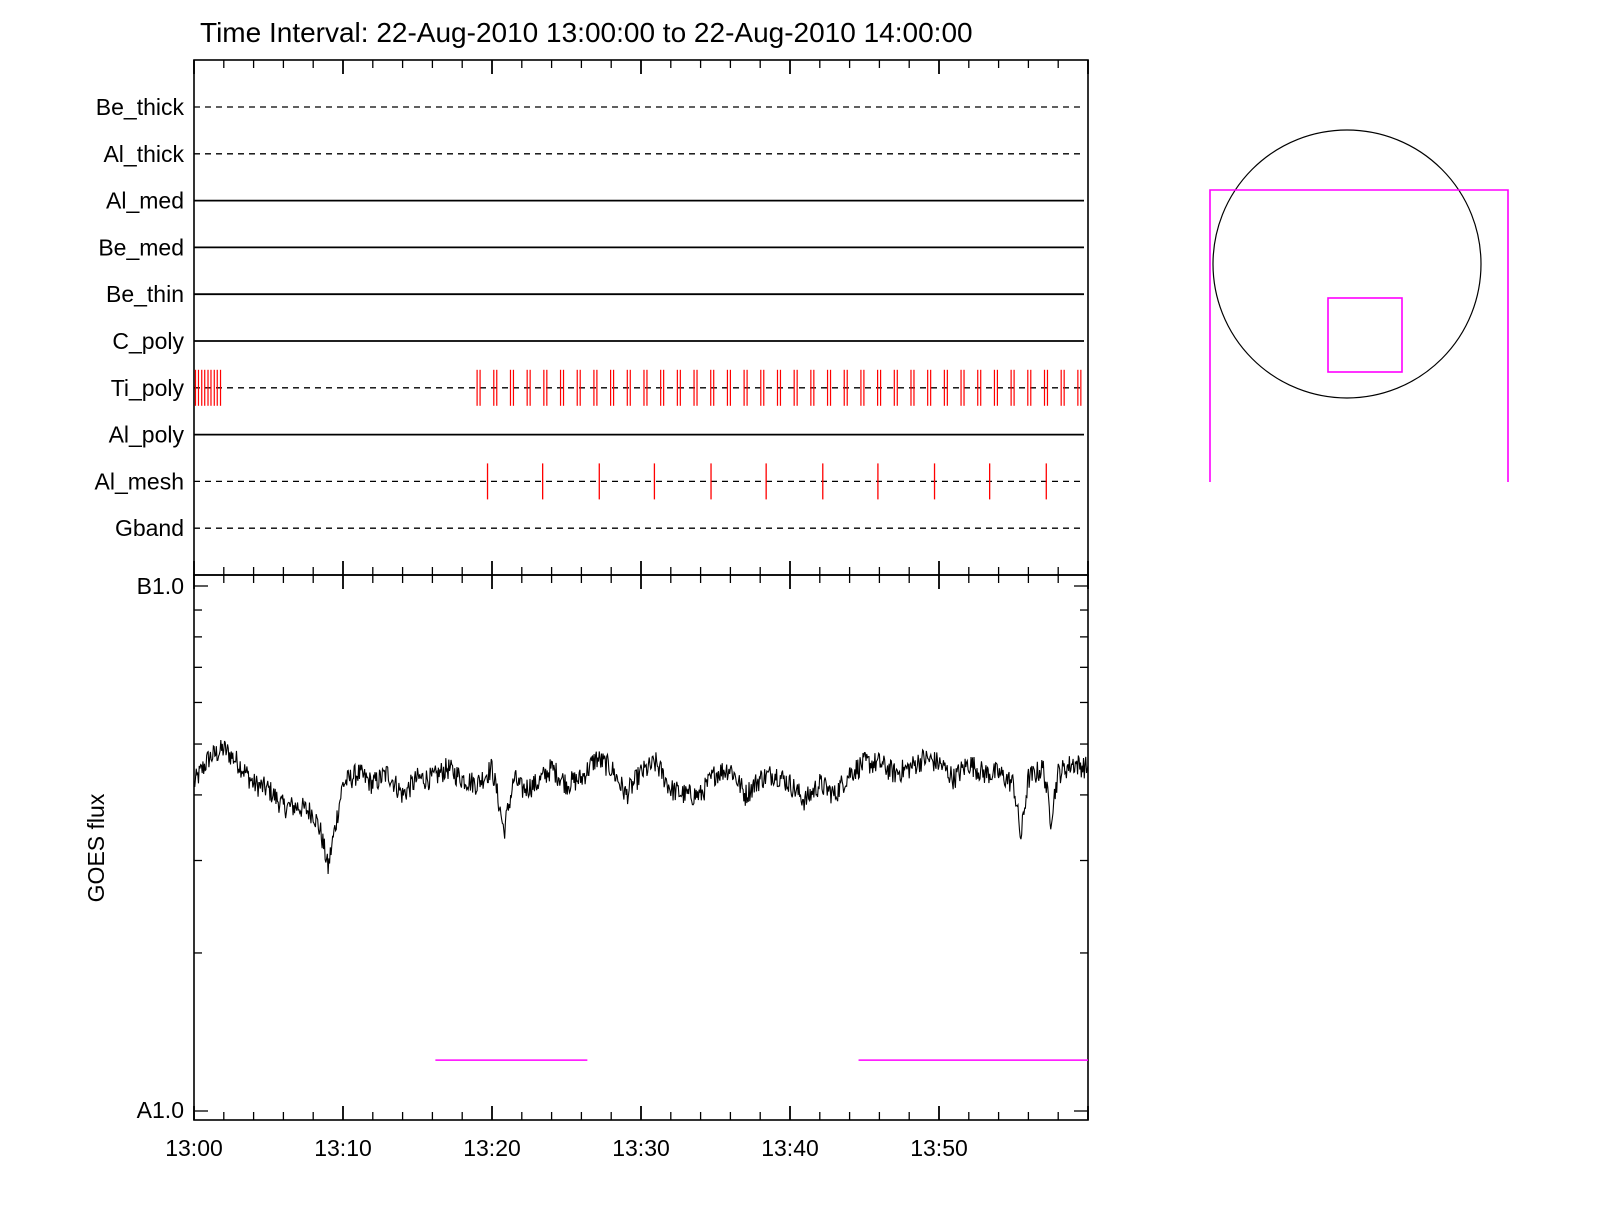  What do you see at coordinates (566, 1148) in the screenshot?
I see `x-tick-labels: 13:00 13:10 13:20 13:30 13:40 13:50` at bounding box center [566, 1148].